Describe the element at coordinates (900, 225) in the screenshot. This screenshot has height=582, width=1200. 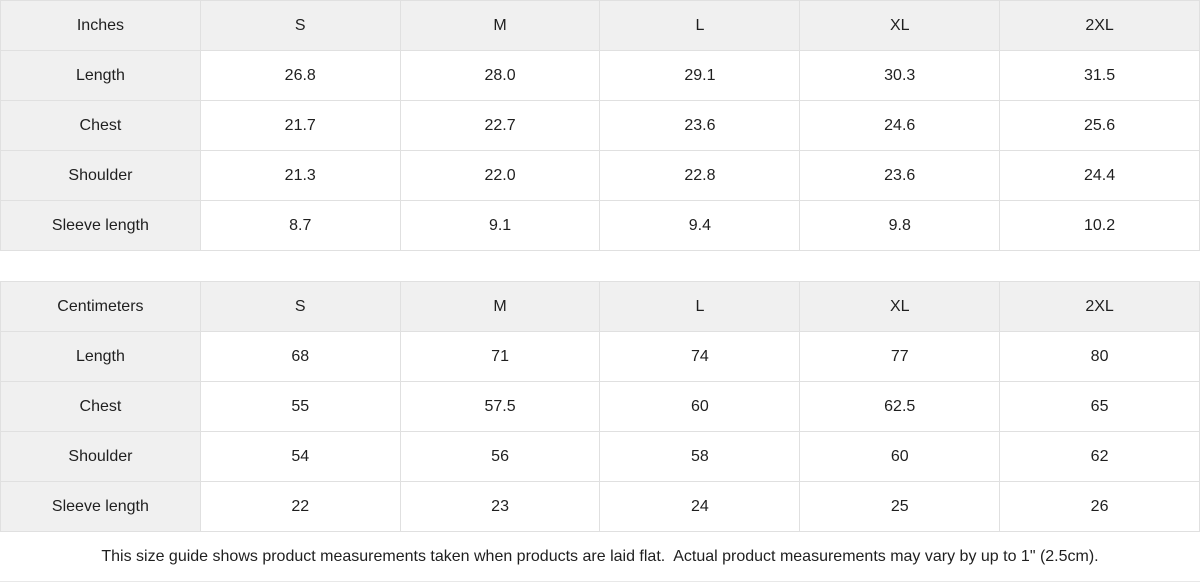
I see `measurement-value: 9.8` at that location.